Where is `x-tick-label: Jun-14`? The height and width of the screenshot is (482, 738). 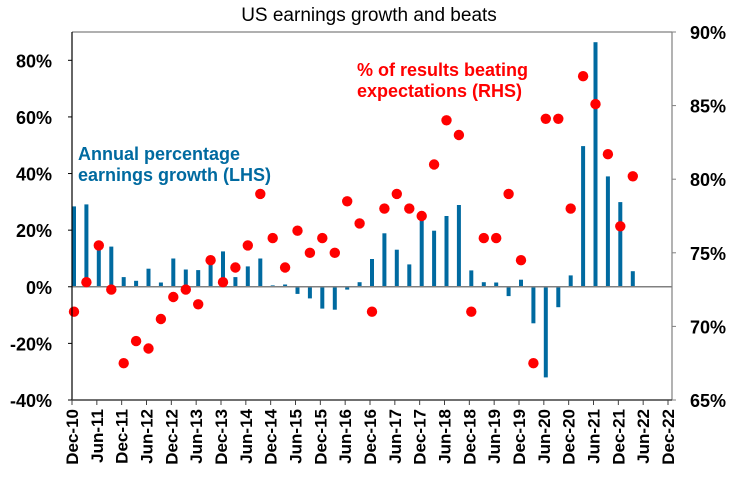 x-tick-label: Jun-14 is located at coordinates (246, 435).